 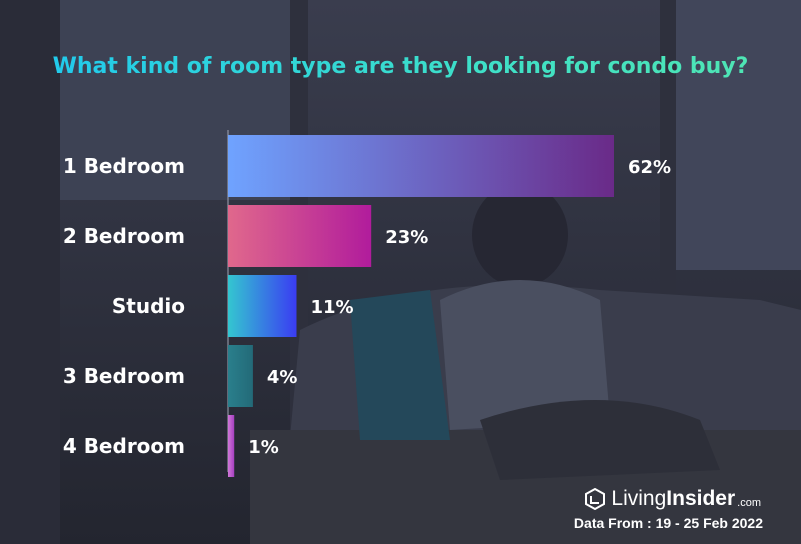 I want to click on brand-logo: Living Insider .com, so click(x=673, y=499).